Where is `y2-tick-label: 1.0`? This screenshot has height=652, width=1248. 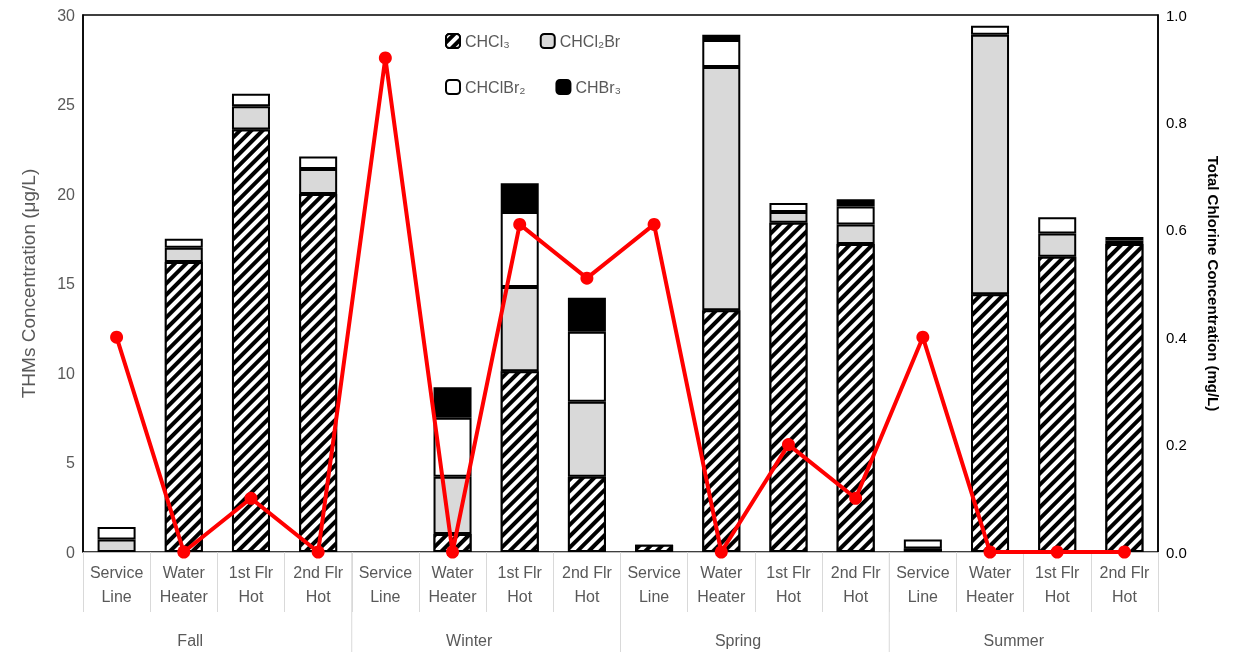 y2-tick-label: 1.0 is located at coordinates (1176, 15).